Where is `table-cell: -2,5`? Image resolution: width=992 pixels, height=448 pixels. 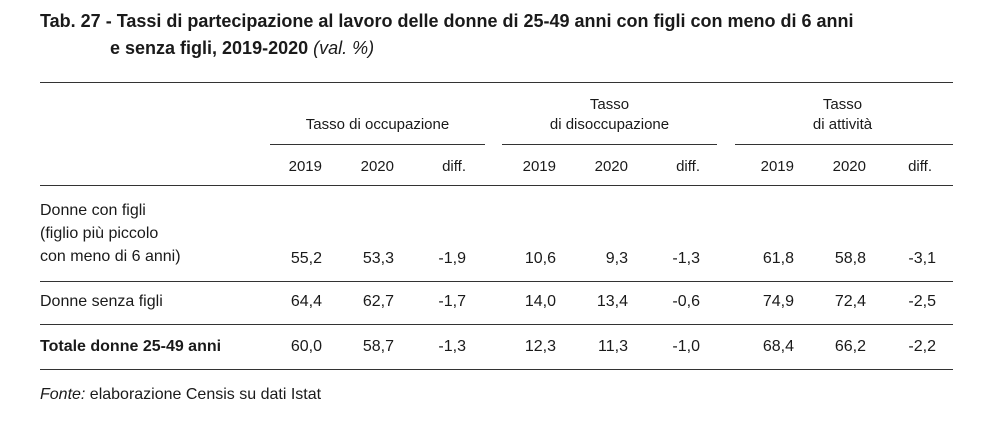 table-cell: -2,5 is located at coordinates (922, 301).